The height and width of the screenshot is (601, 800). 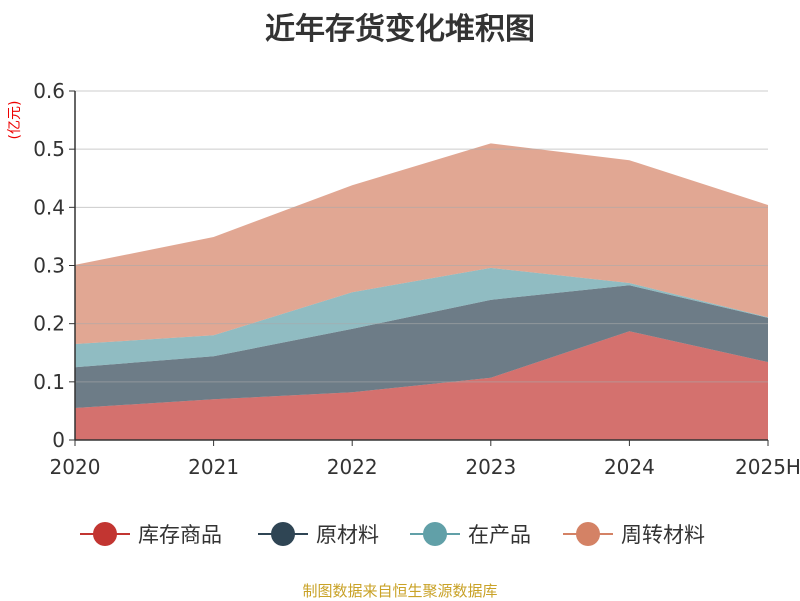 I want to click on legend-label: 周转材料, so click(x=663, y=535).